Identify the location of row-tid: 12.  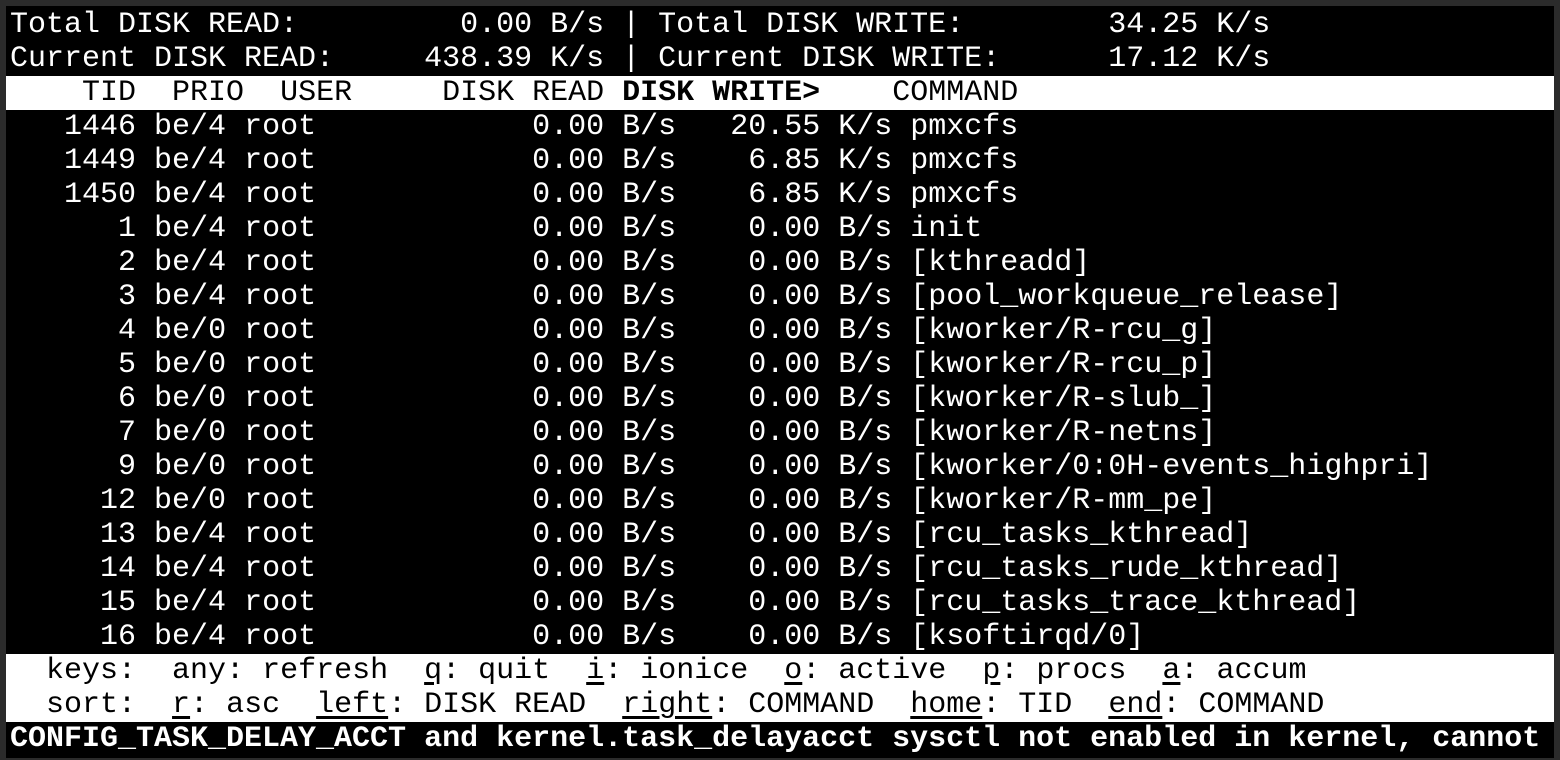
(118, 501).